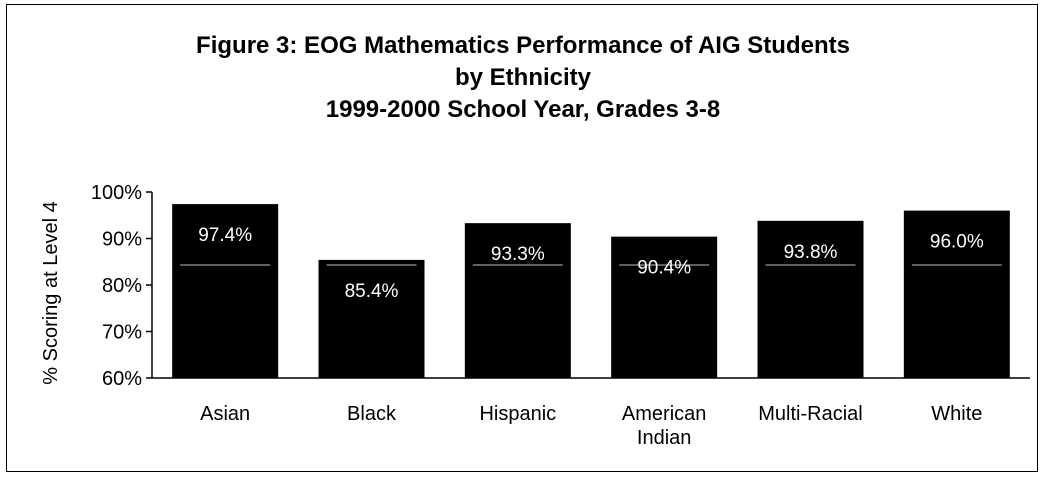 This screenshot has width=1046, height=477. I want to click on y-axis-title: % Scoring at Level 4, so click(51, 292).